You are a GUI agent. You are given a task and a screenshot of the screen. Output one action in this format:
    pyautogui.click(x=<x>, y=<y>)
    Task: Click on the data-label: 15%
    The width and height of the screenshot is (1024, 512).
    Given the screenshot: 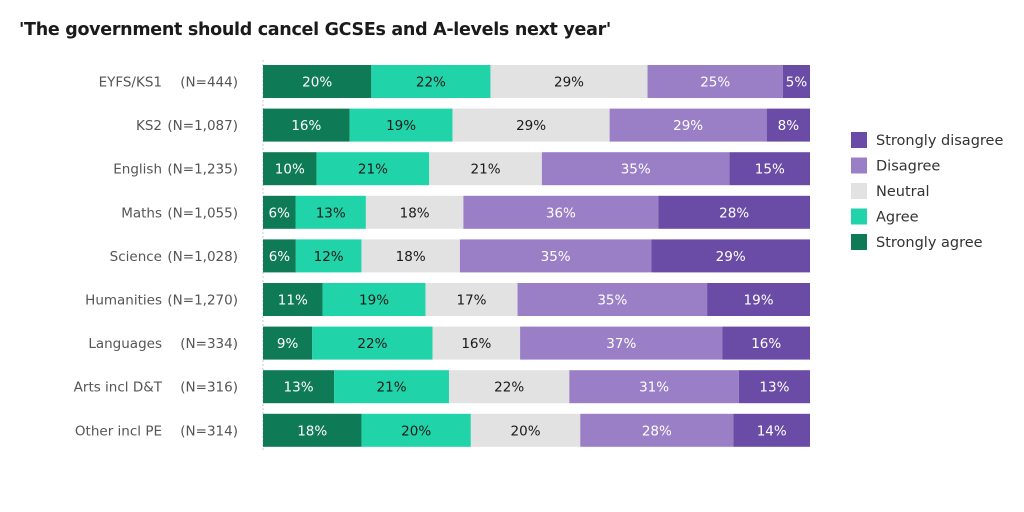 What is the action you would take?
    pyautogui.click(x=770, y=170)
    